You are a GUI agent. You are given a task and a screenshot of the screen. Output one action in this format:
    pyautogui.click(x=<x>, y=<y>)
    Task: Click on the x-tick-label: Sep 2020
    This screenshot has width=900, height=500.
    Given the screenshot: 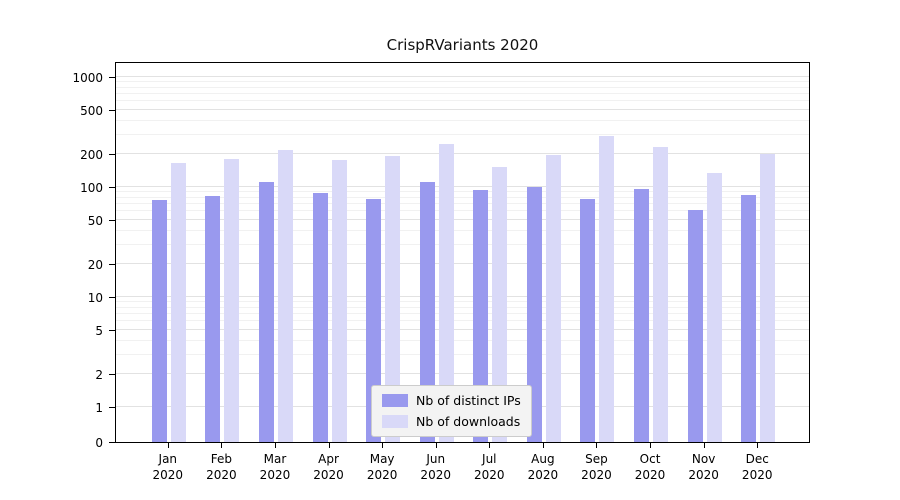 What is the action you would take?
    pyautogui.click(x=596, y=467)
    